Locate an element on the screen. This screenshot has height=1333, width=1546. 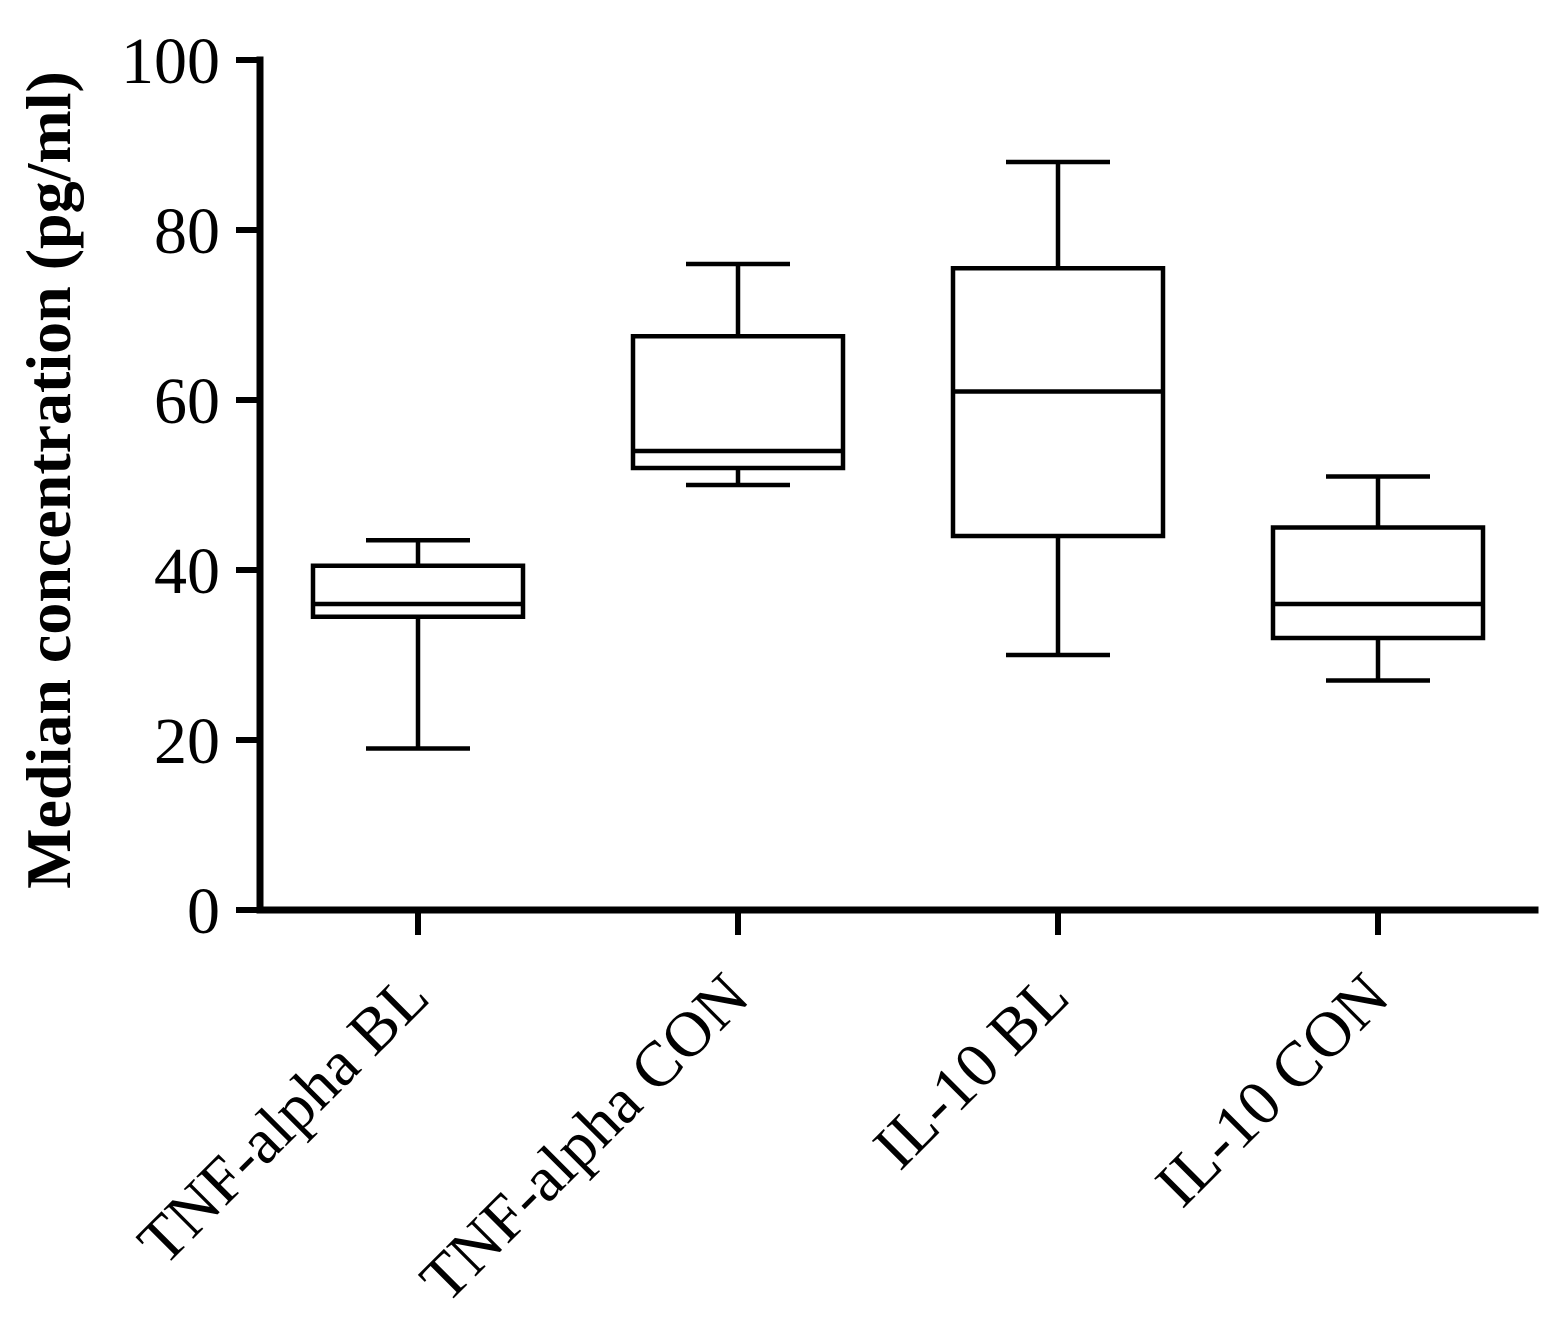
y-axis-title: Median concentration (pg/ml) is located at coordinates (48, 480).